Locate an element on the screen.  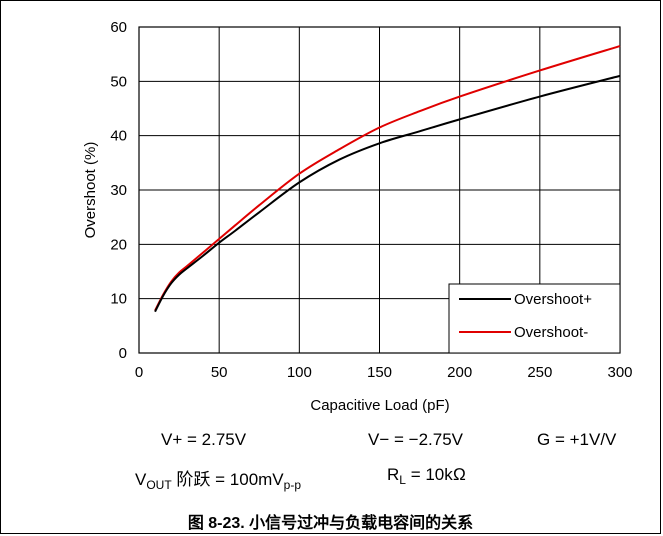
y-tick-label: 50 is located at coordinates (118, 81).